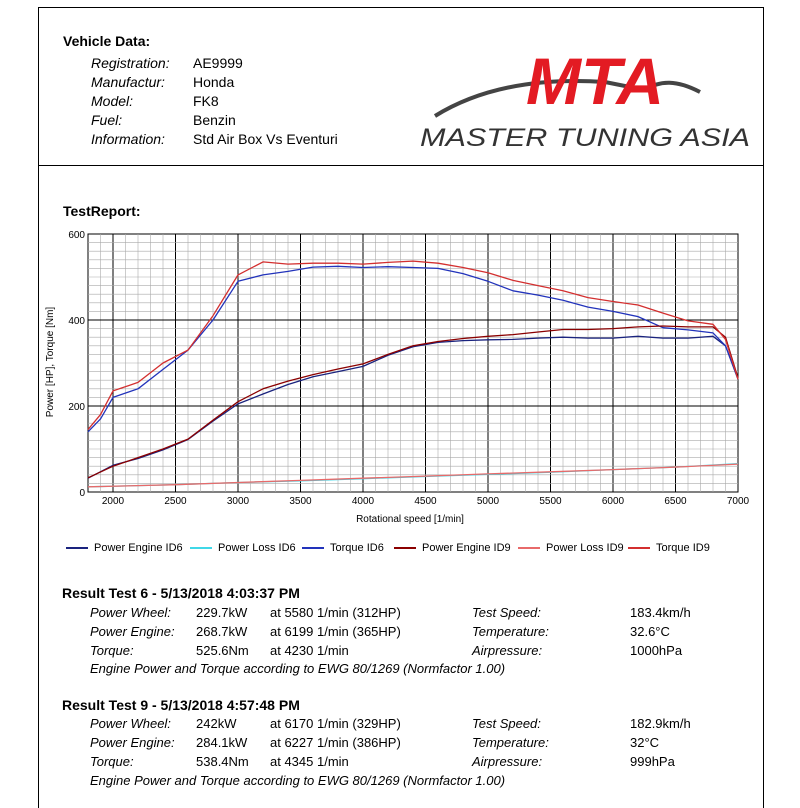 Image resolution: width=800 pixels, height=808 pixels. I want to click on x-tick-label: 4500, so click(425, 501).